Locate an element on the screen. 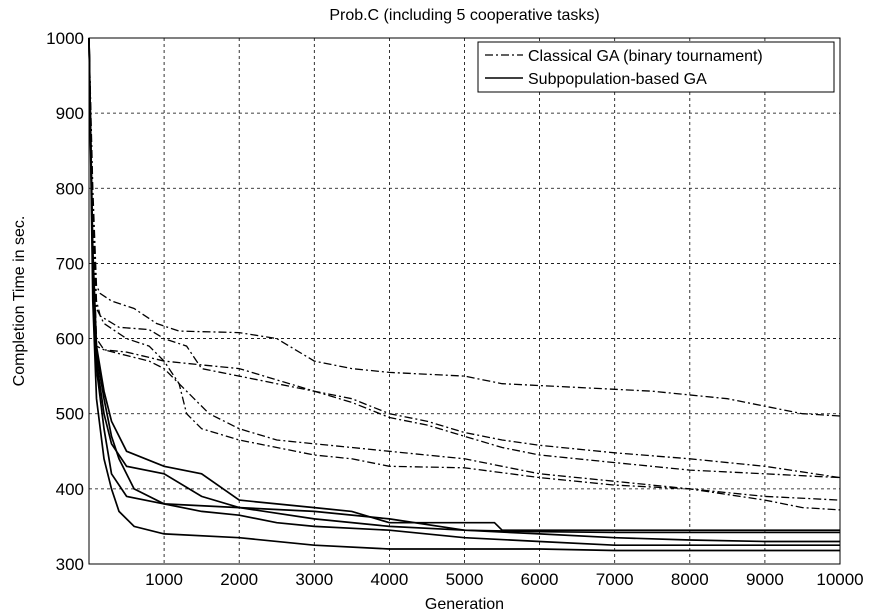 The image size is (873, 614). legend-box is located at coordinates (656, 67).